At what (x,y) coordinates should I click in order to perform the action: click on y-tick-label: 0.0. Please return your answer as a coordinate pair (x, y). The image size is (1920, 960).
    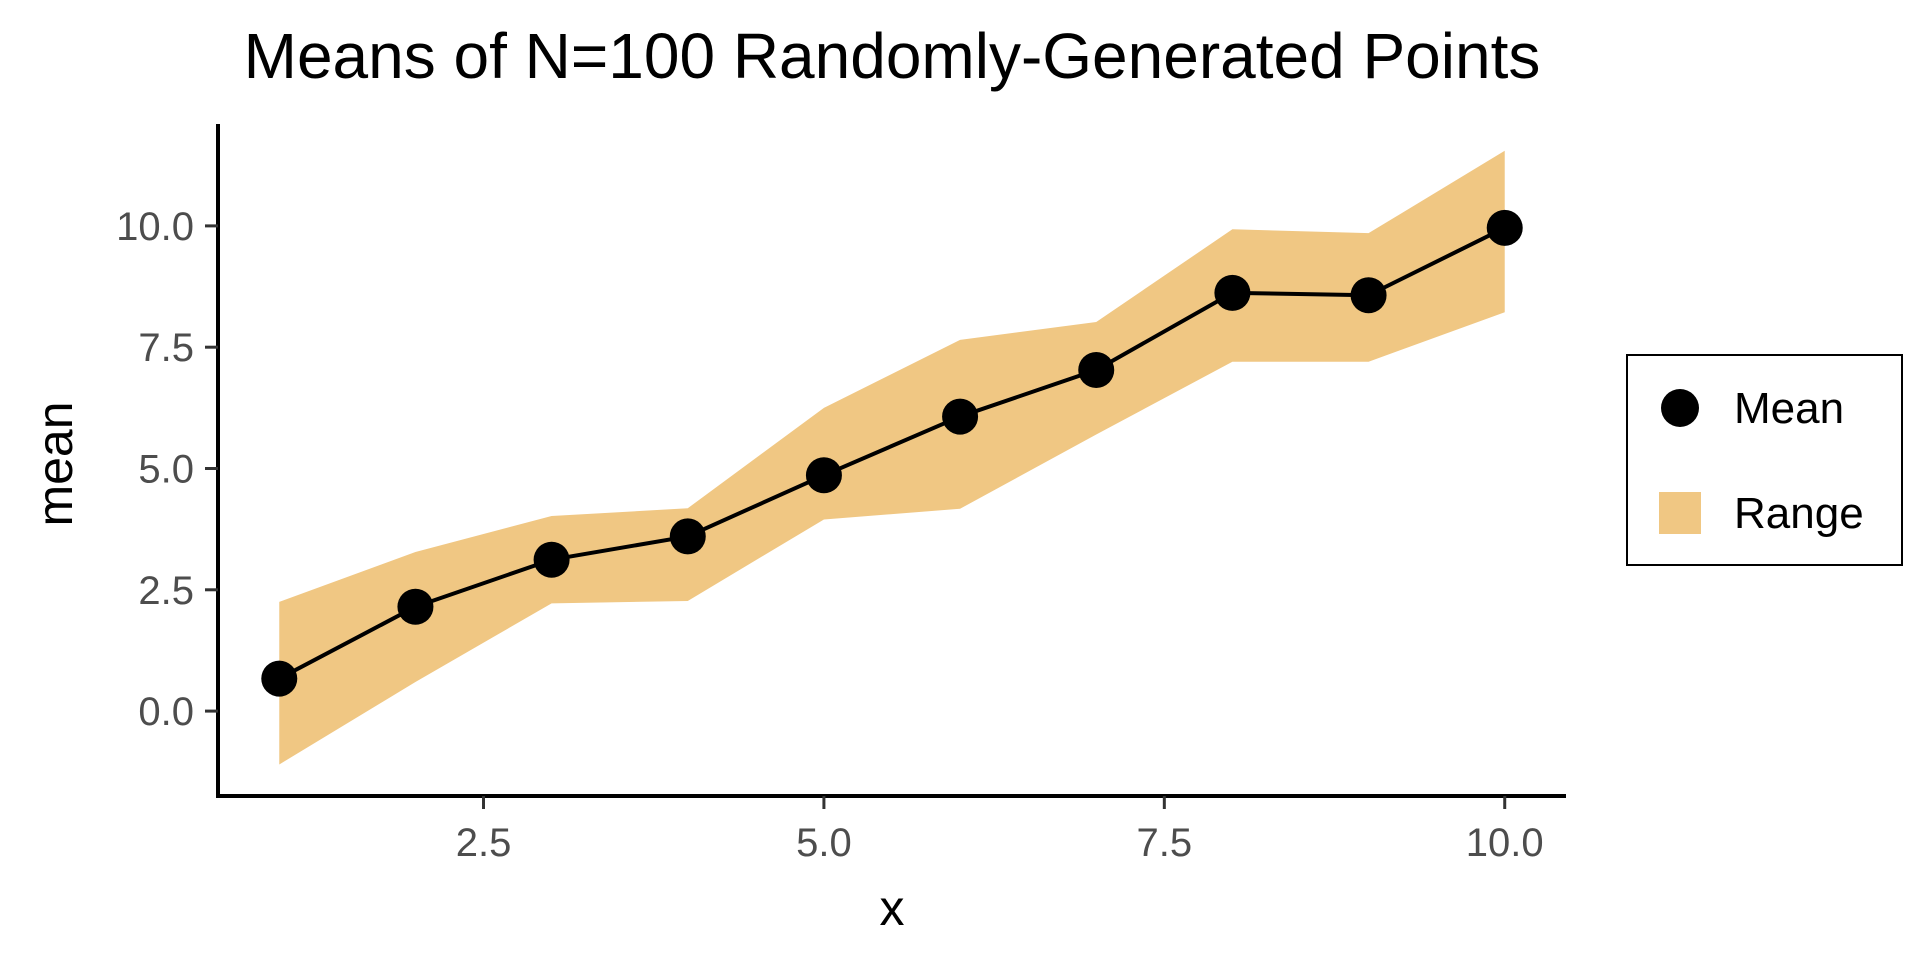
    Looking at the image, I should click on (166, 712).